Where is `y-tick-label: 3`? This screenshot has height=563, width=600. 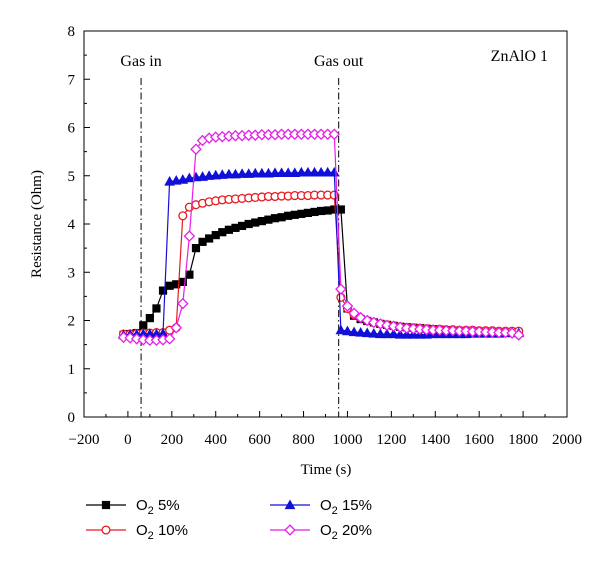
y-tick-label: 3 is located at coordinates (72, 273).